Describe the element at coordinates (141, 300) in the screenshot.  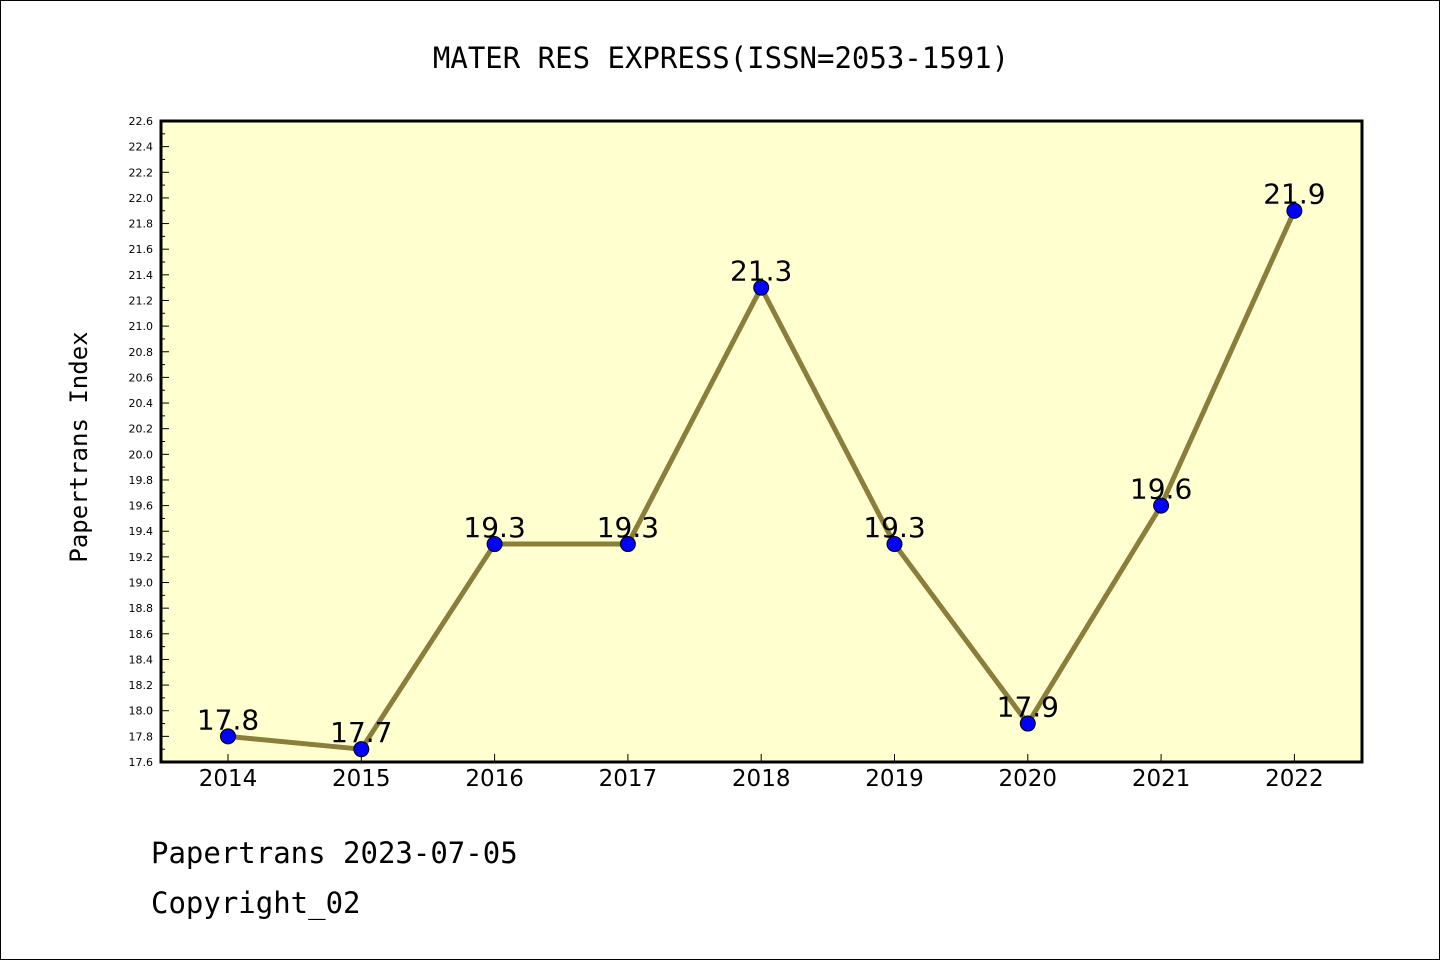
I see `y-tick-label: 21.2` at that location.